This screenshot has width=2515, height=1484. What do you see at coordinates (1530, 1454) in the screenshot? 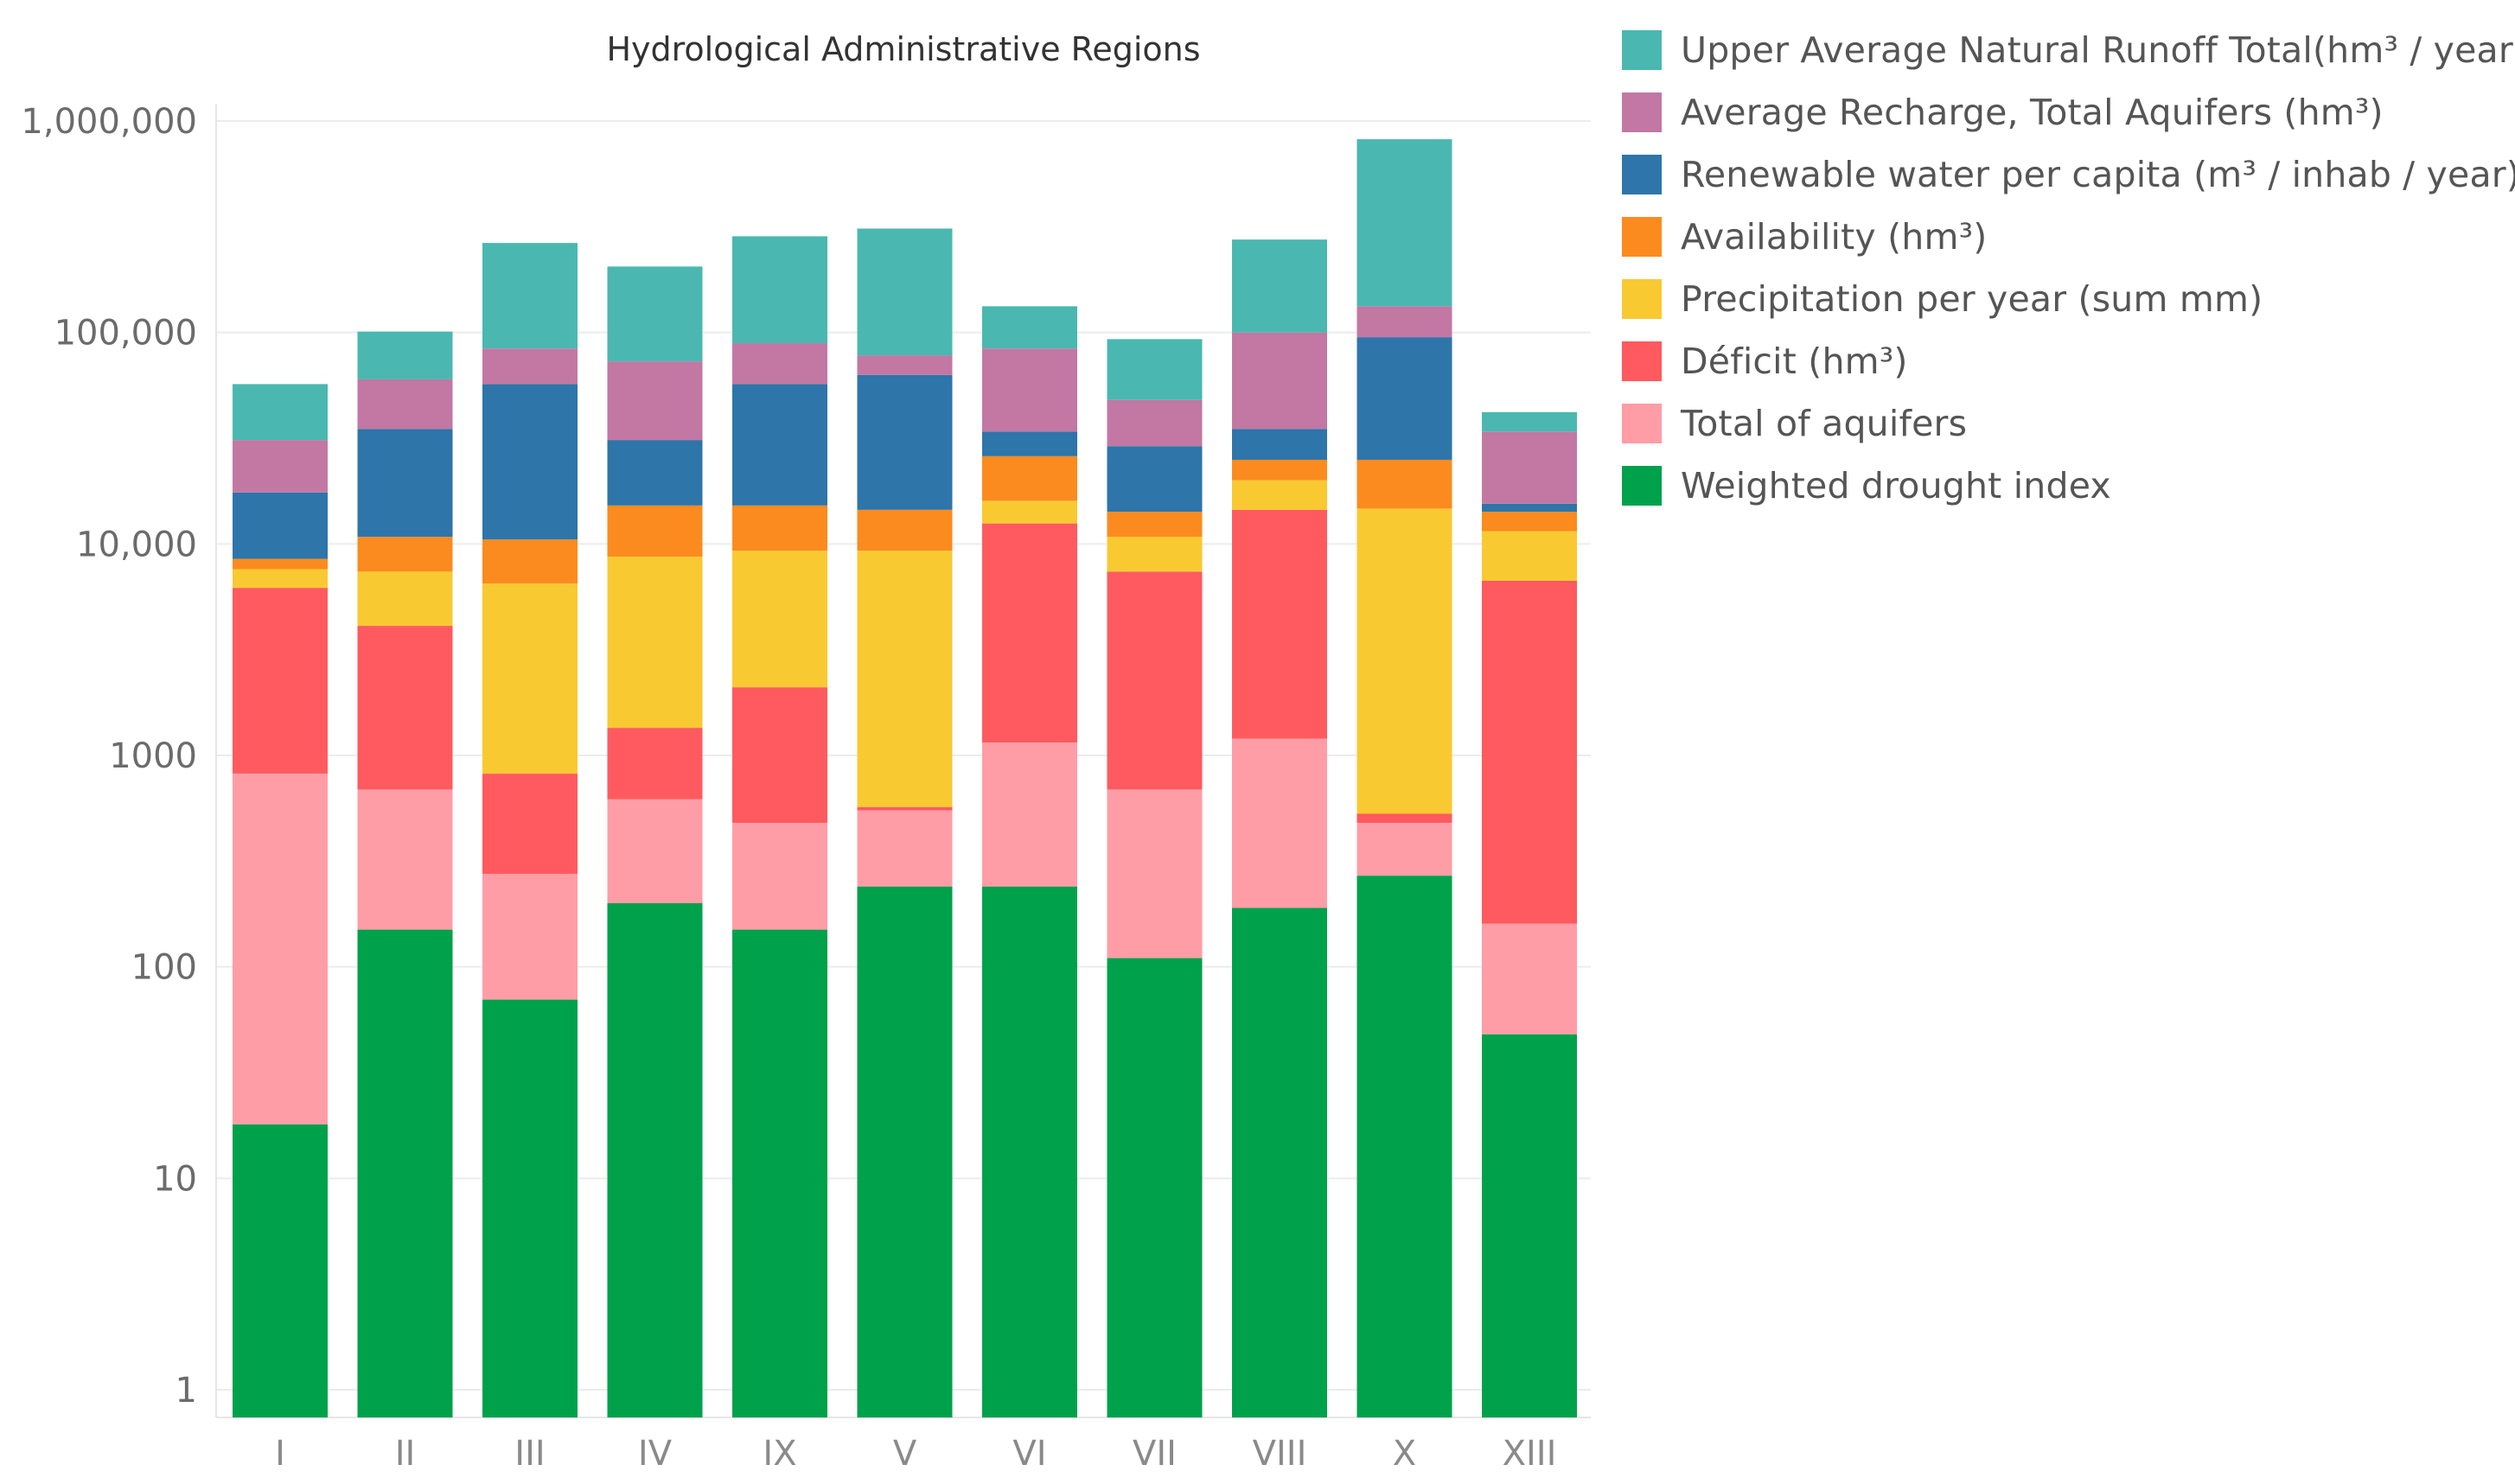
I see `x-tick-label: XIII` at bounding box center [1530, 1454].